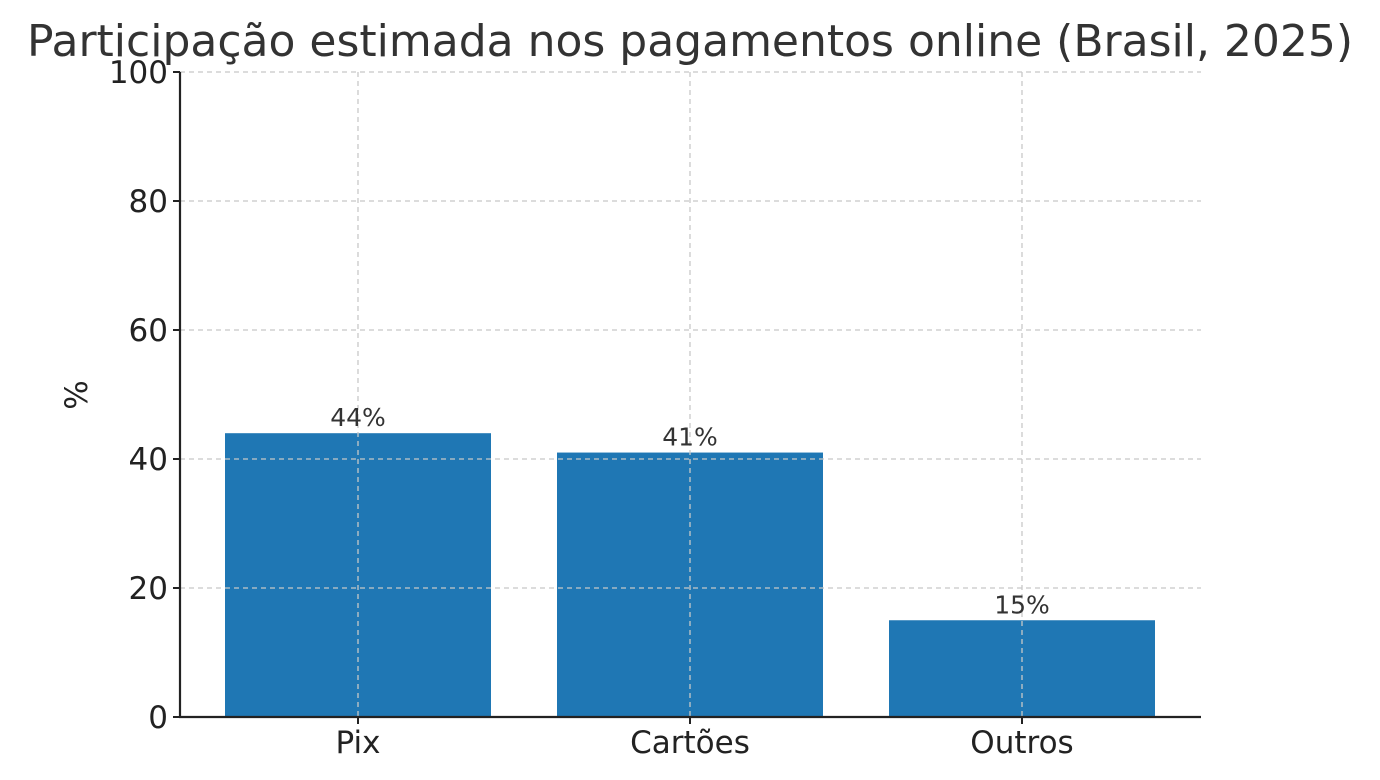 This screenshot has height=780, width=1380. I want to click on y-ticks: 0 20 40 60 80 100, so click(144, 395).